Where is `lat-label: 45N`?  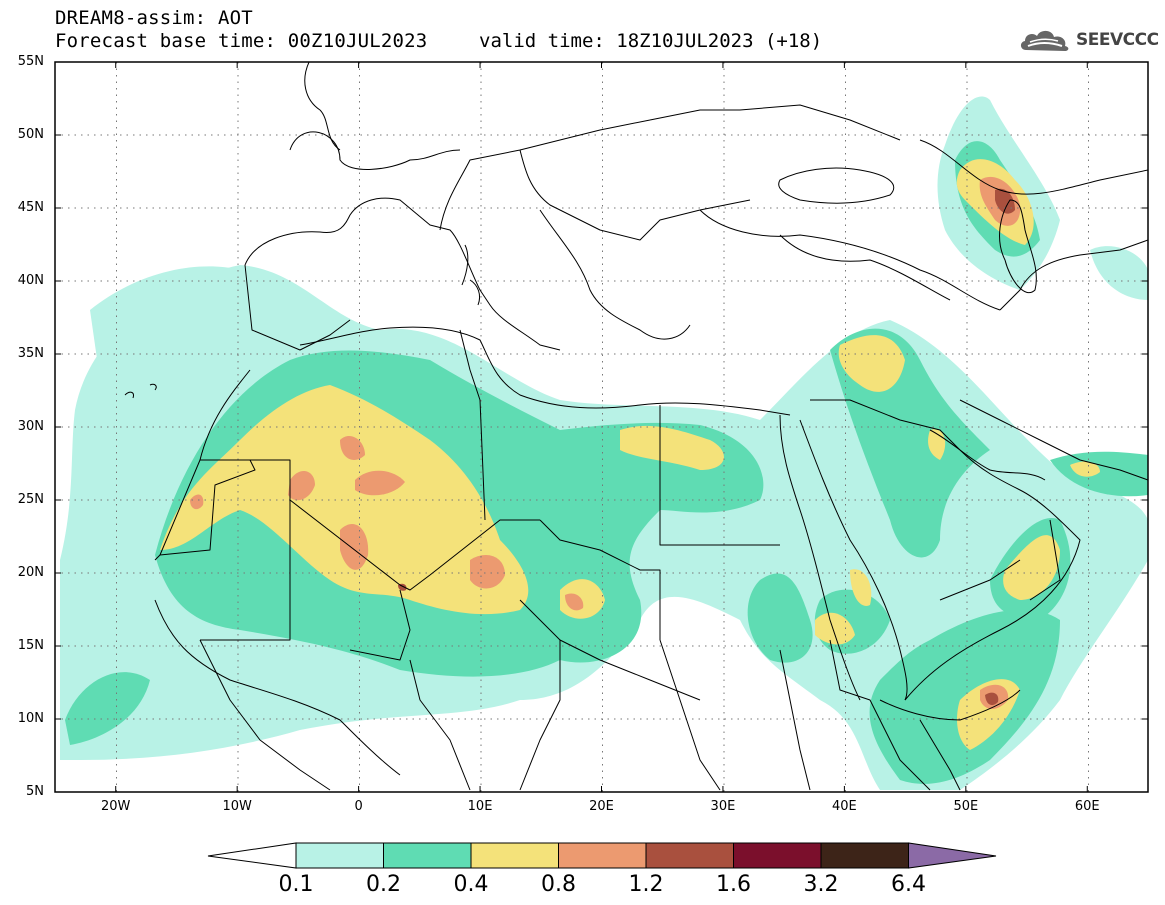
lat-label: 45N is located at coordinates (30, 207).